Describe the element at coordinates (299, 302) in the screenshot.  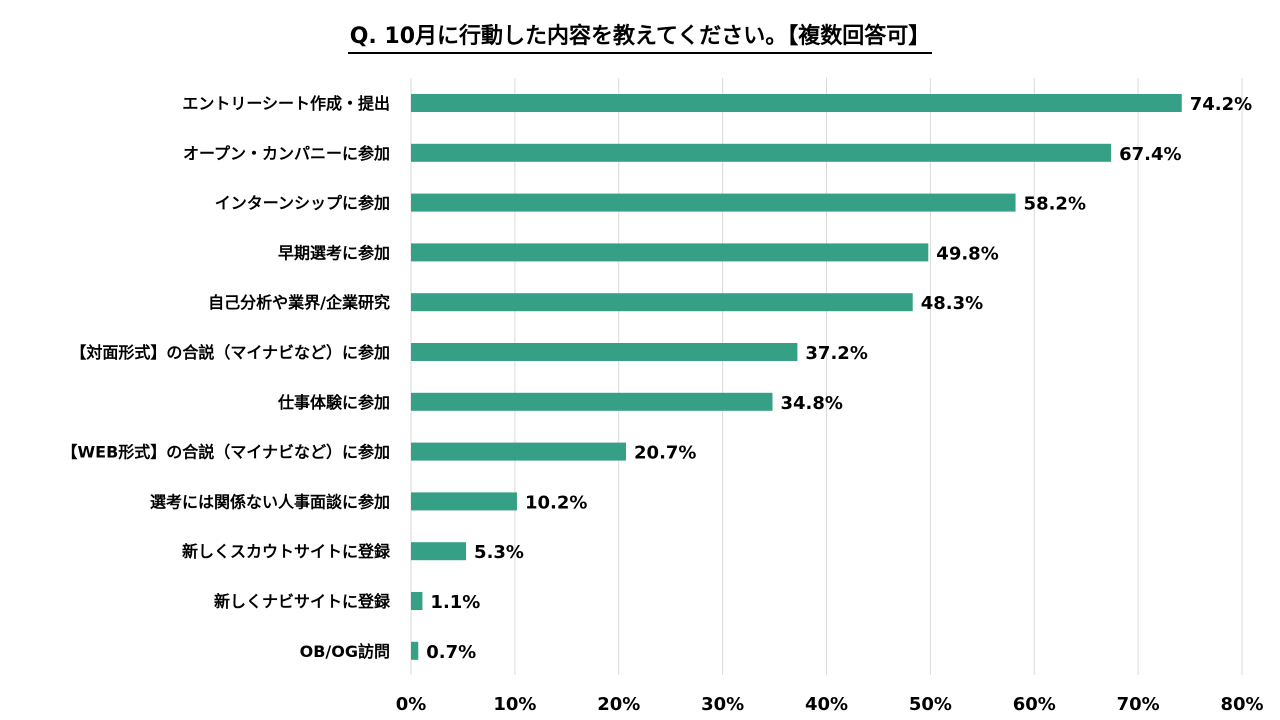
I see `category-label: 自己分析や業界/企業研究` at that location.